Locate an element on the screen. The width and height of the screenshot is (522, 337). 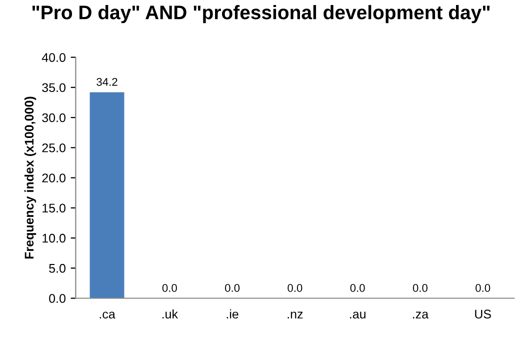
y-tick-label: 0.0 is located at coordinates (57, 298).